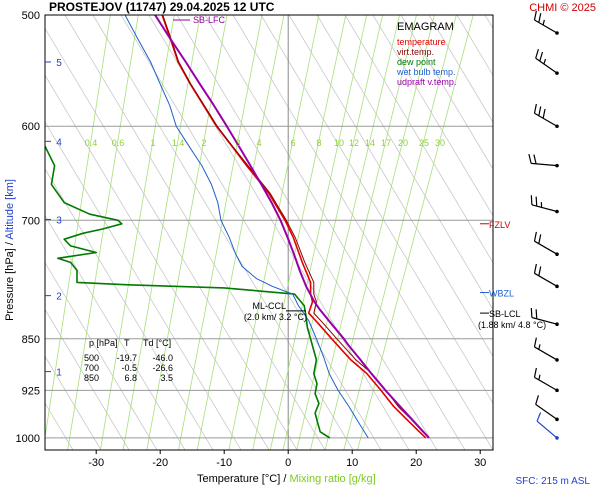 This screenshot has height=500, width=600. I want to click on y-axis-label-altitude: Altitude [km], so click(10, 209).